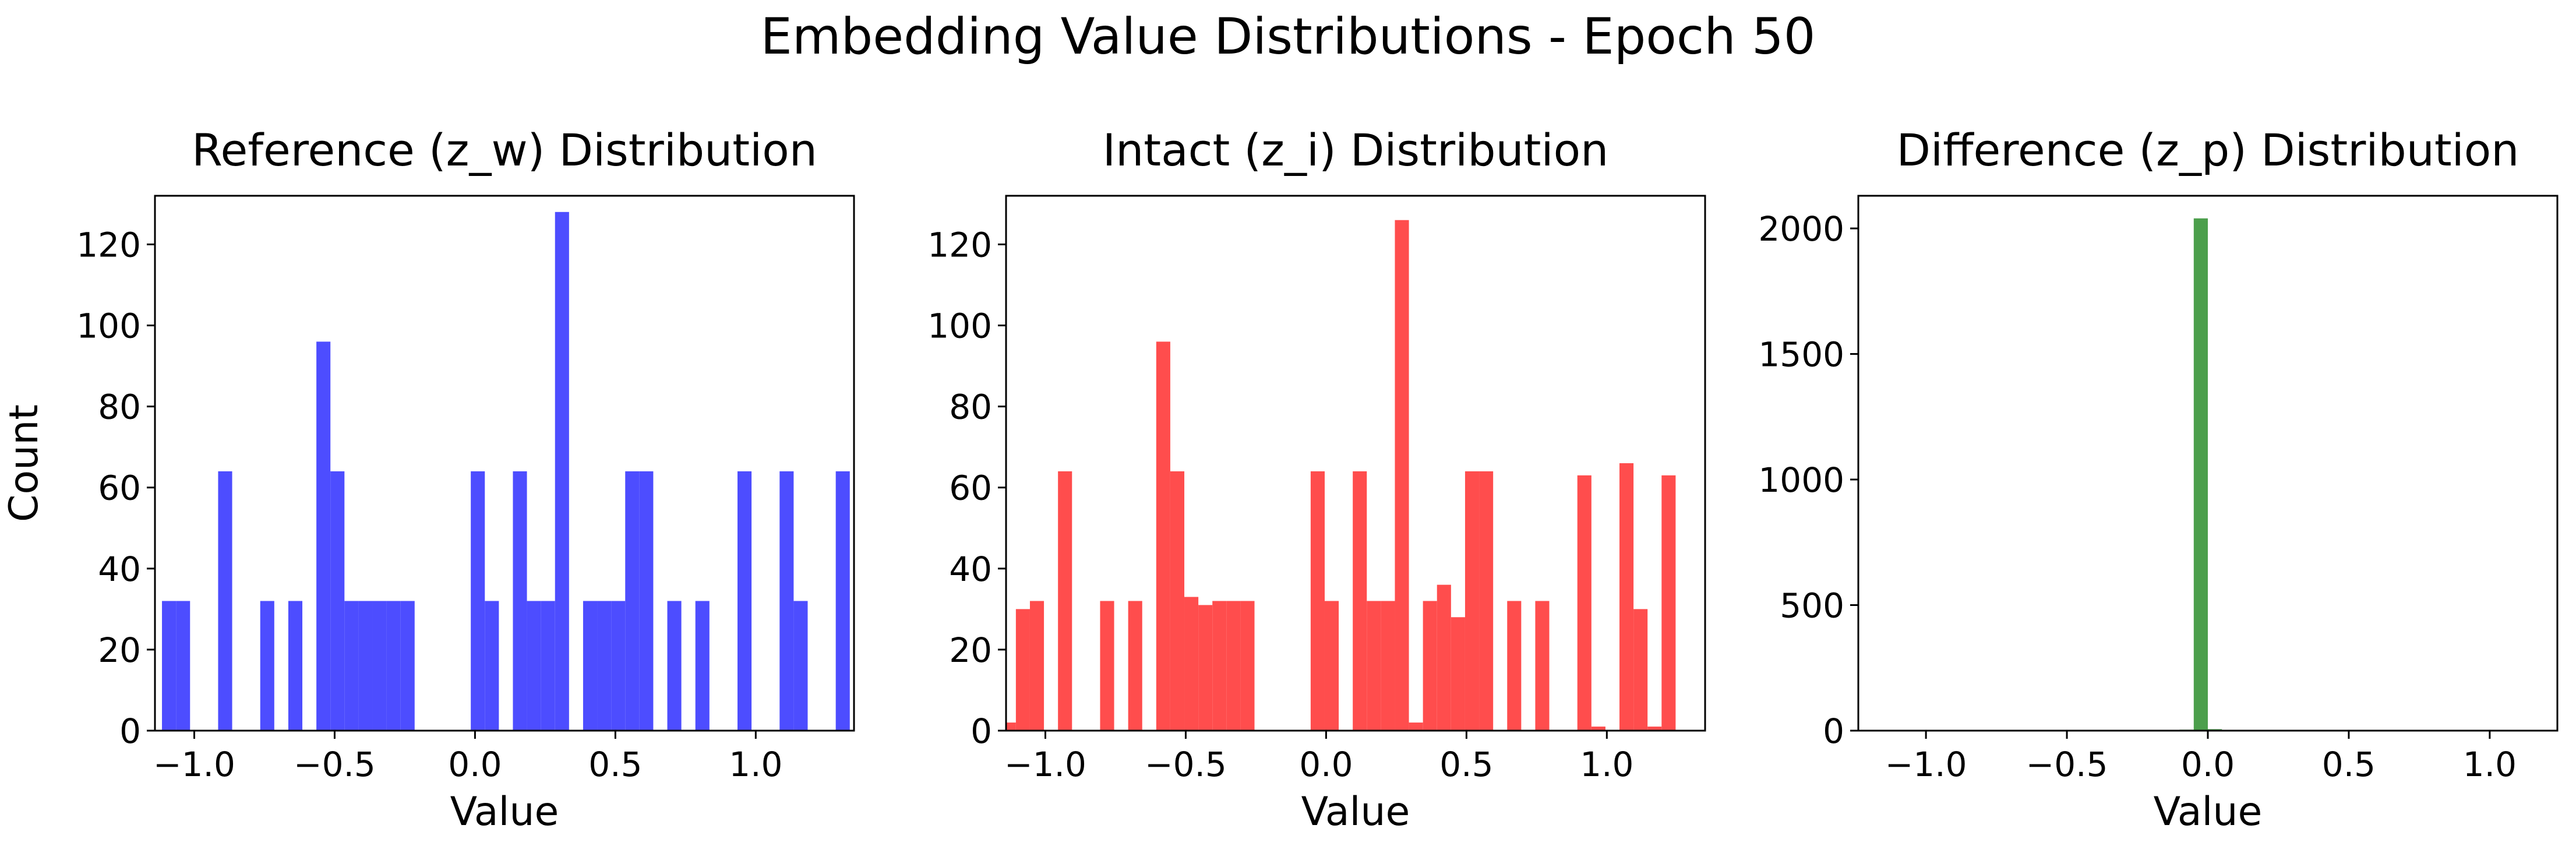  What do you see at coordinates (970, 407) in the screenshot?
I see `y-tick-label: 80` at bounding box center [970, 407].